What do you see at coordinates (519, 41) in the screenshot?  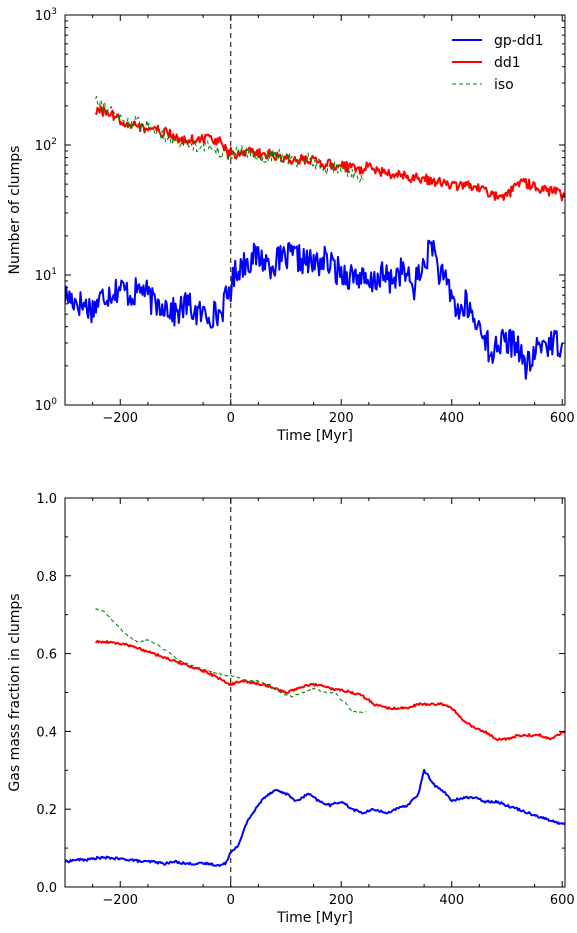 I see `legend-label-gp-dd1: gp-dd1` at bounding box center [519, 41].